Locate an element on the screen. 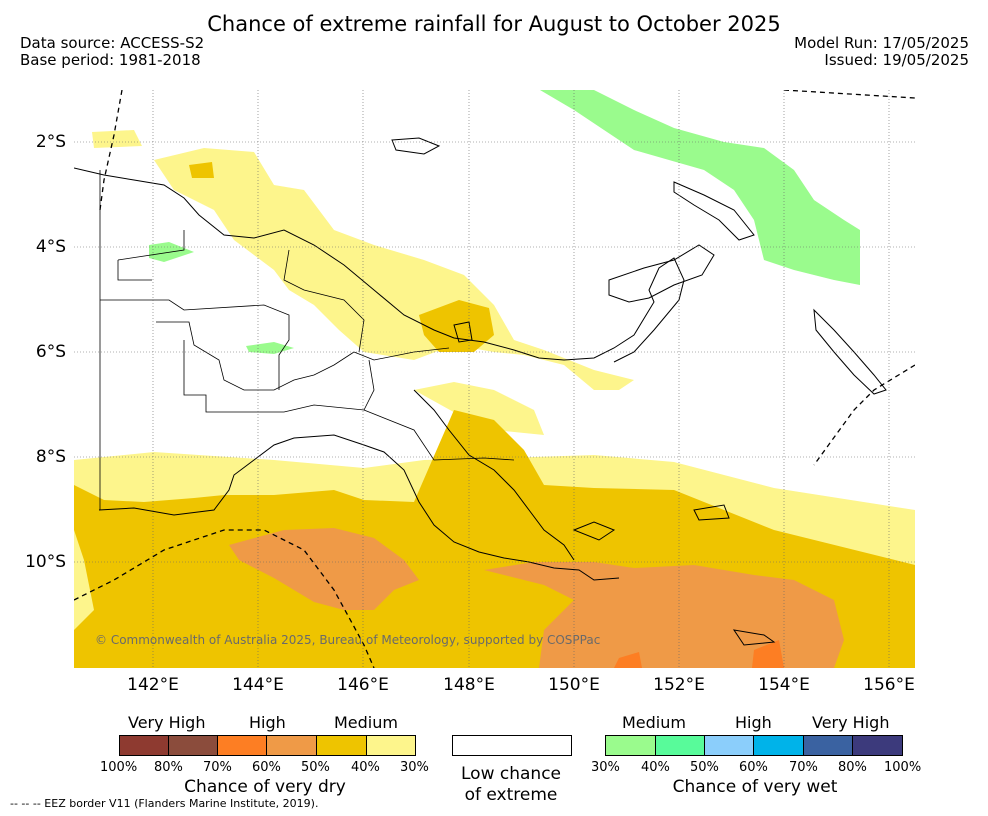 The image size is (988, 816). dry-tick-60: 60% is located at coordinates (266, 767).